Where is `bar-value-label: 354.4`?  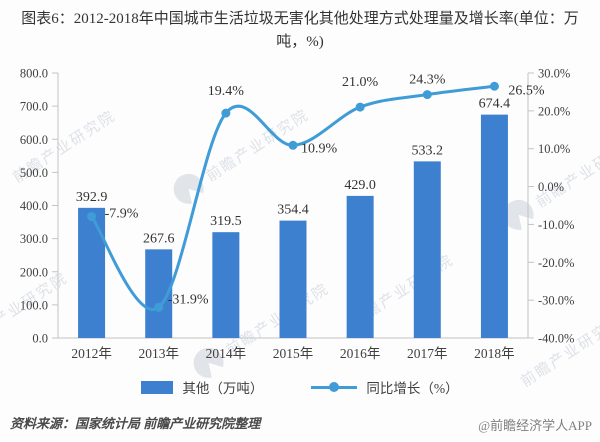 bar-value-label: 354.4 is located at coordinates (293, 210).